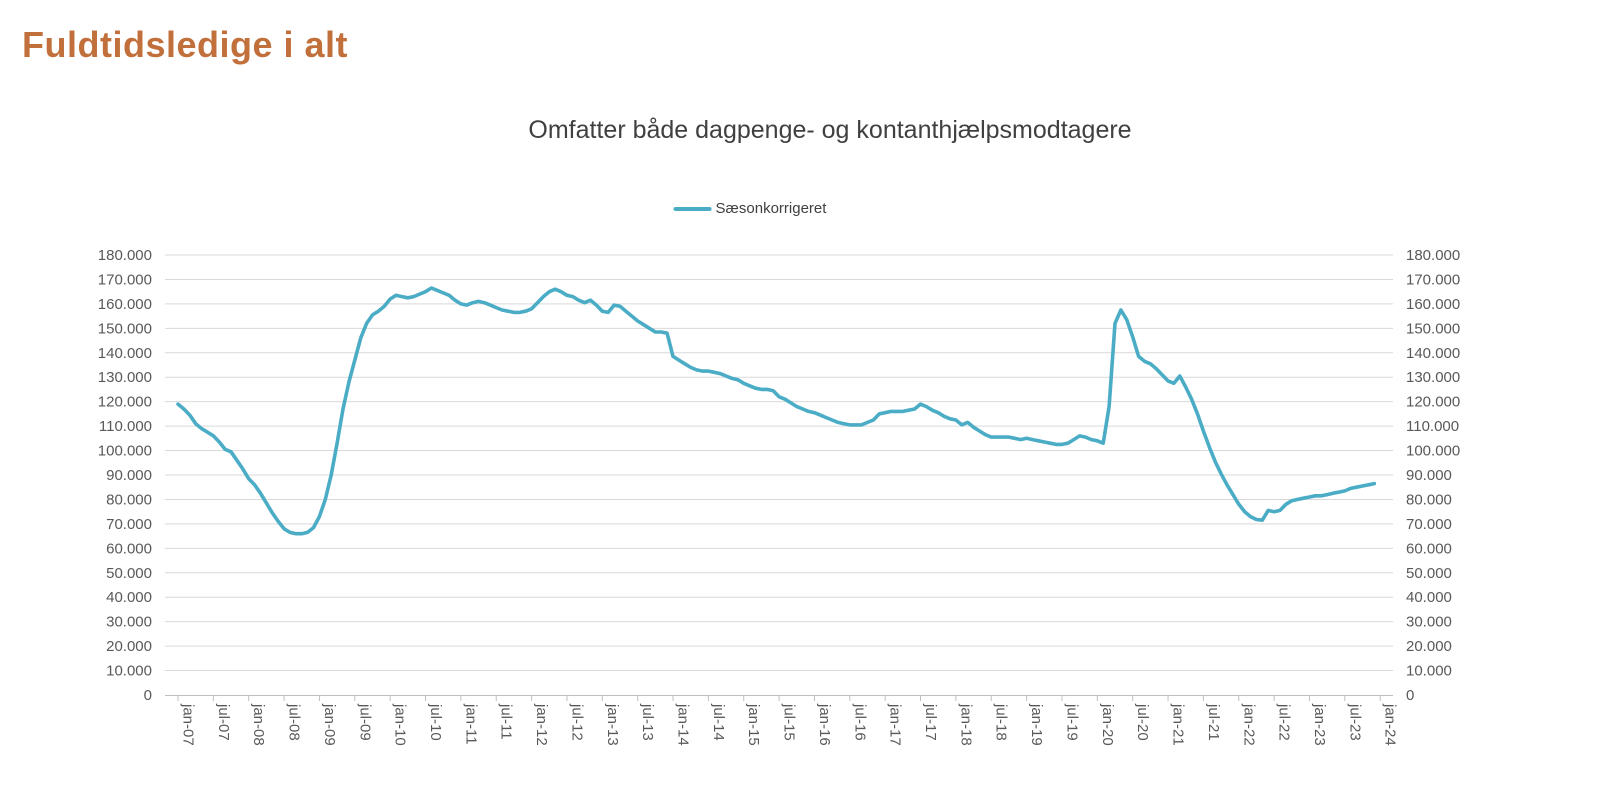 The image size is (1600, 800). Describe the element at coordinates (188, 724) in the screenshot. I see `x-axis-label: jan-07` at that location.